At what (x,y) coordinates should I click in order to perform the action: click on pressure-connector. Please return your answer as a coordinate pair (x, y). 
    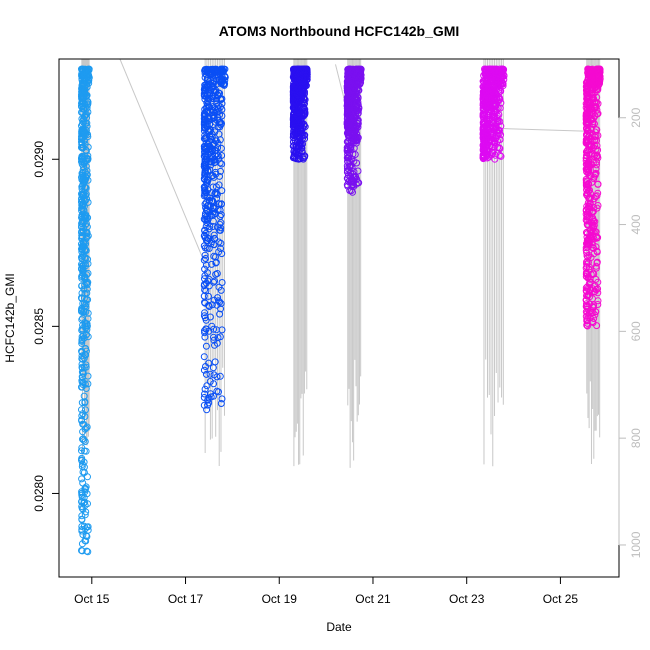
    Looking at the image, I should click on (541, 129).